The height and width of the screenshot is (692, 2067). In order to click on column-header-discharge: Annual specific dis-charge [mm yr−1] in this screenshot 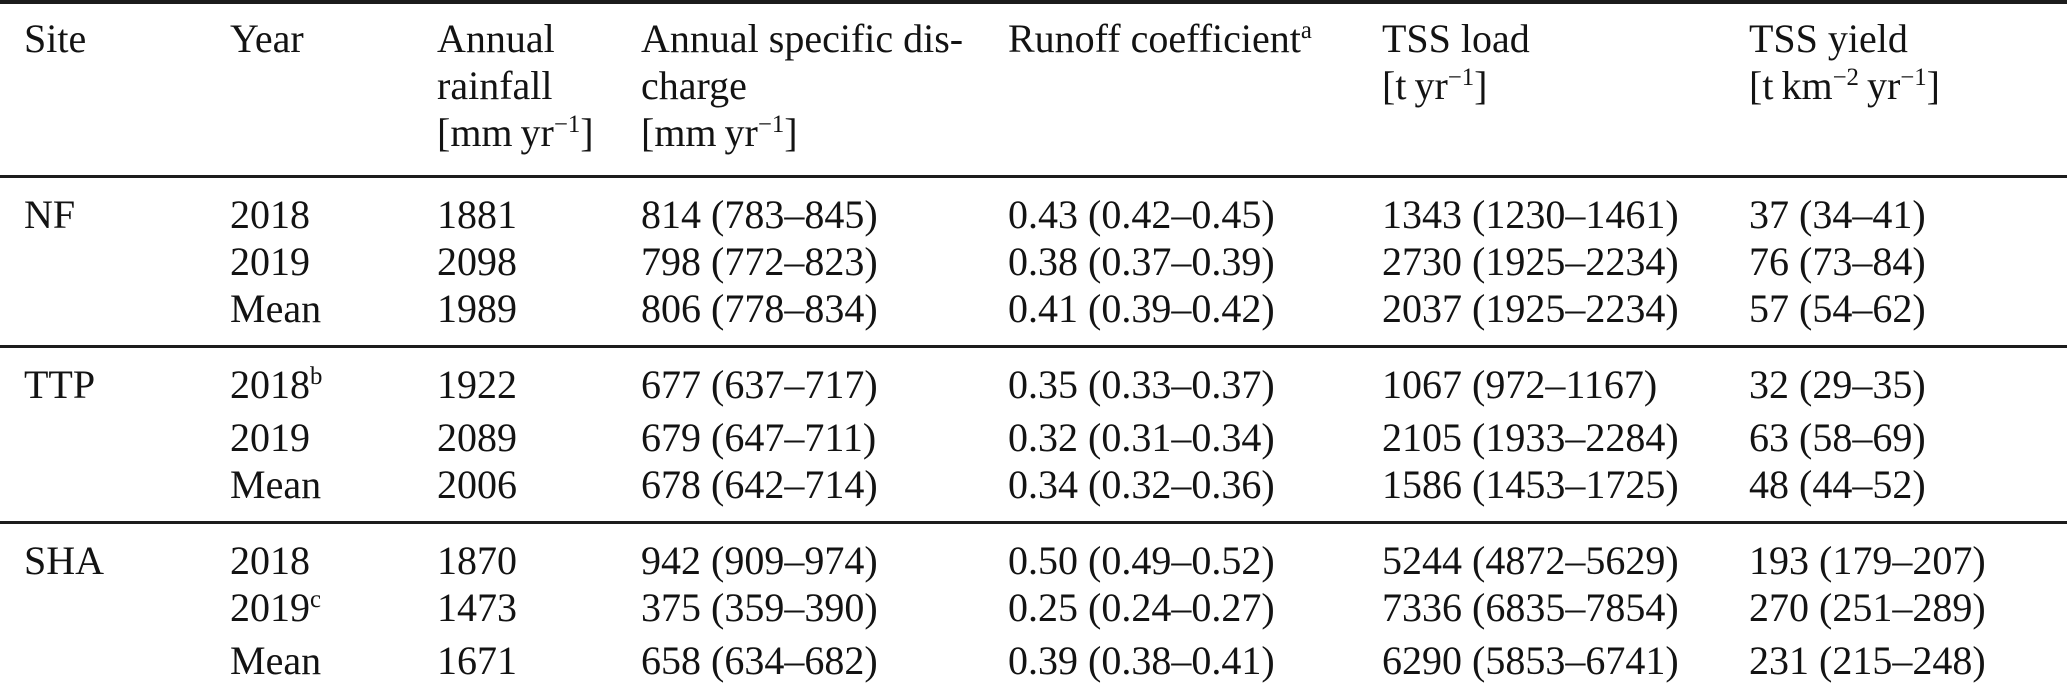, I will do `click(824, 89)`.